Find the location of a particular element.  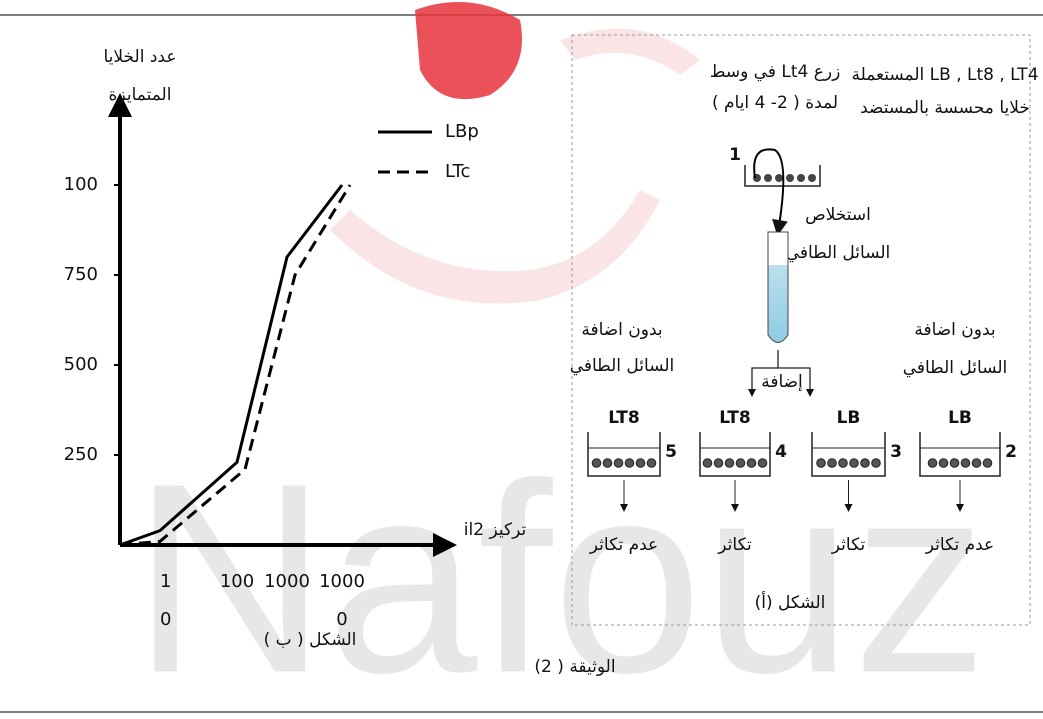

dish-number: 3 is located at coordinates (896, 452).